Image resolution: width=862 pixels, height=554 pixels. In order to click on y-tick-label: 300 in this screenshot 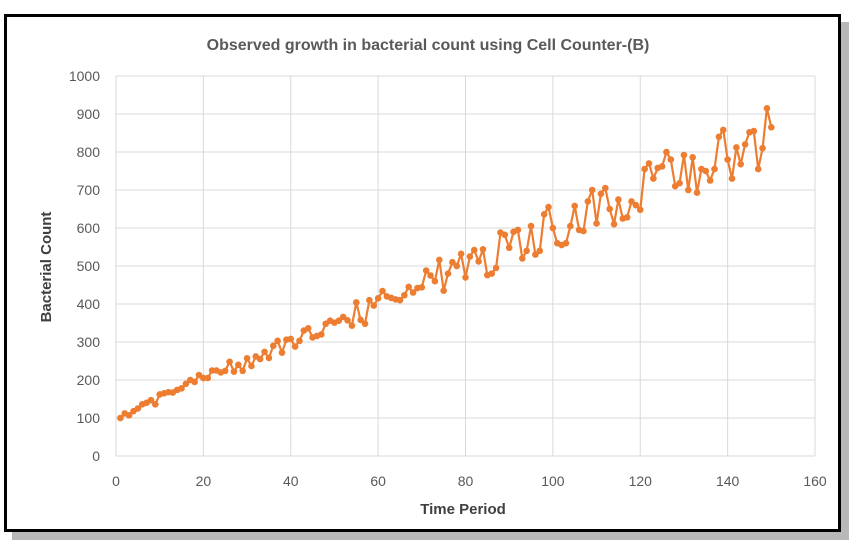, I will do `click(89, 342)`.